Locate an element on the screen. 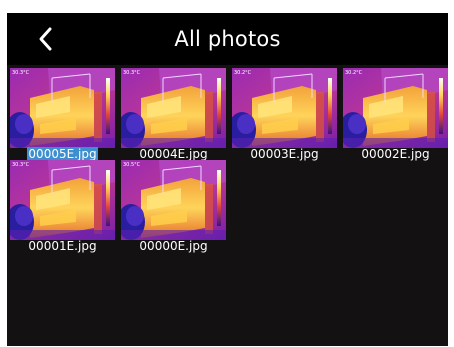 The image size is (454, 347). photo-thumbnail: 30.3°C 00001E.jpg is located at coordinates (62, 206).